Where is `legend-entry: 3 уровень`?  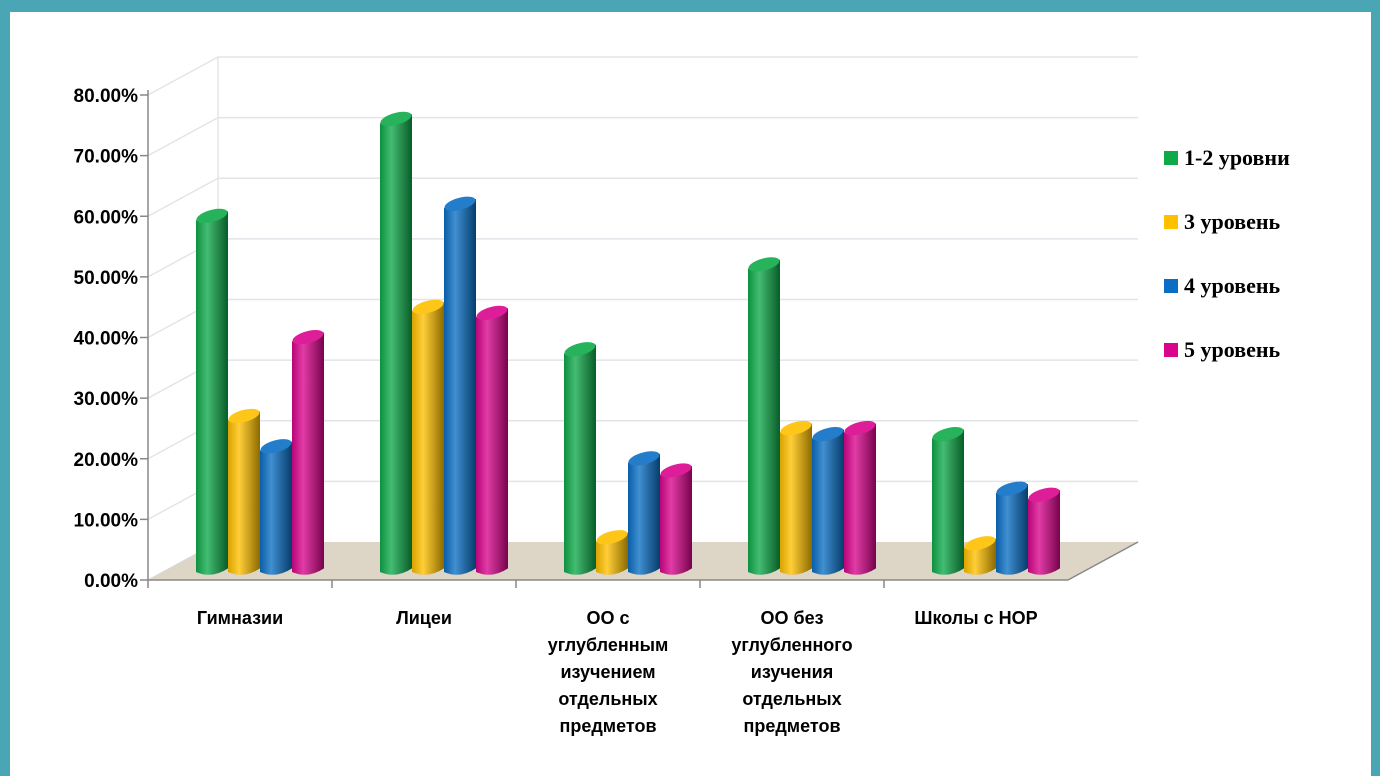
legend-entry: 3 уровень is located at coordinates (1222, 221).